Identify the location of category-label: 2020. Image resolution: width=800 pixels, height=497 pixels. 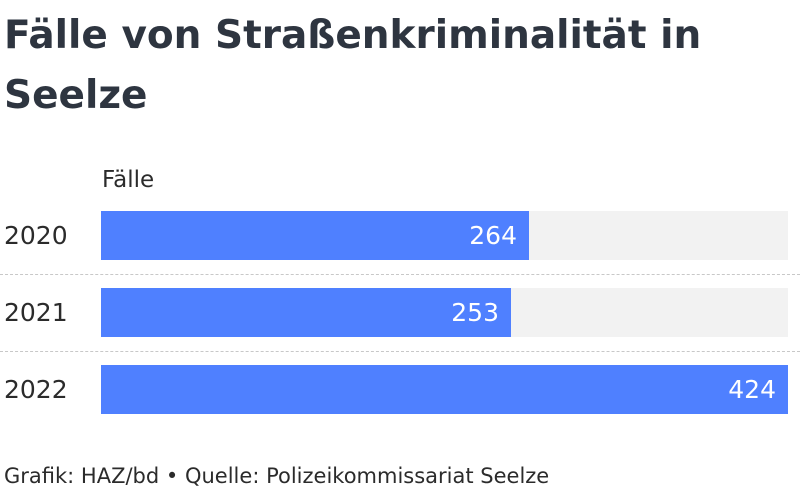
(36, 235).